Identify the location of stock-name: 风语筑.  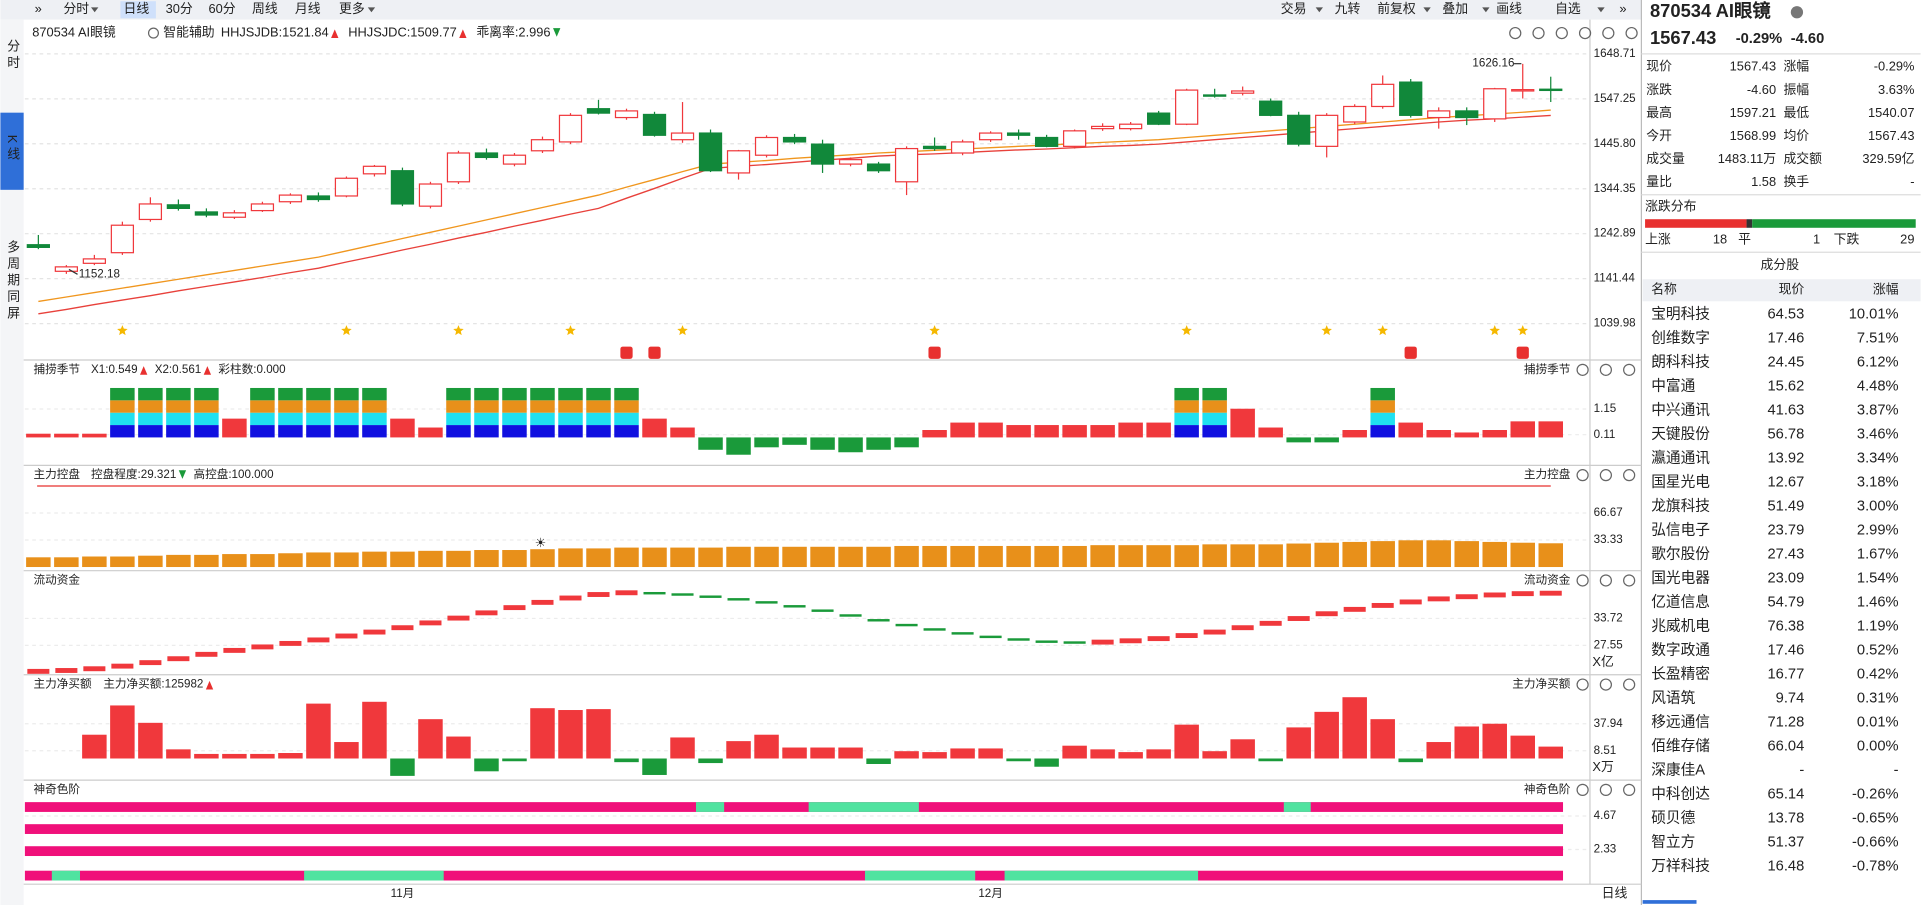
(1673, 698).